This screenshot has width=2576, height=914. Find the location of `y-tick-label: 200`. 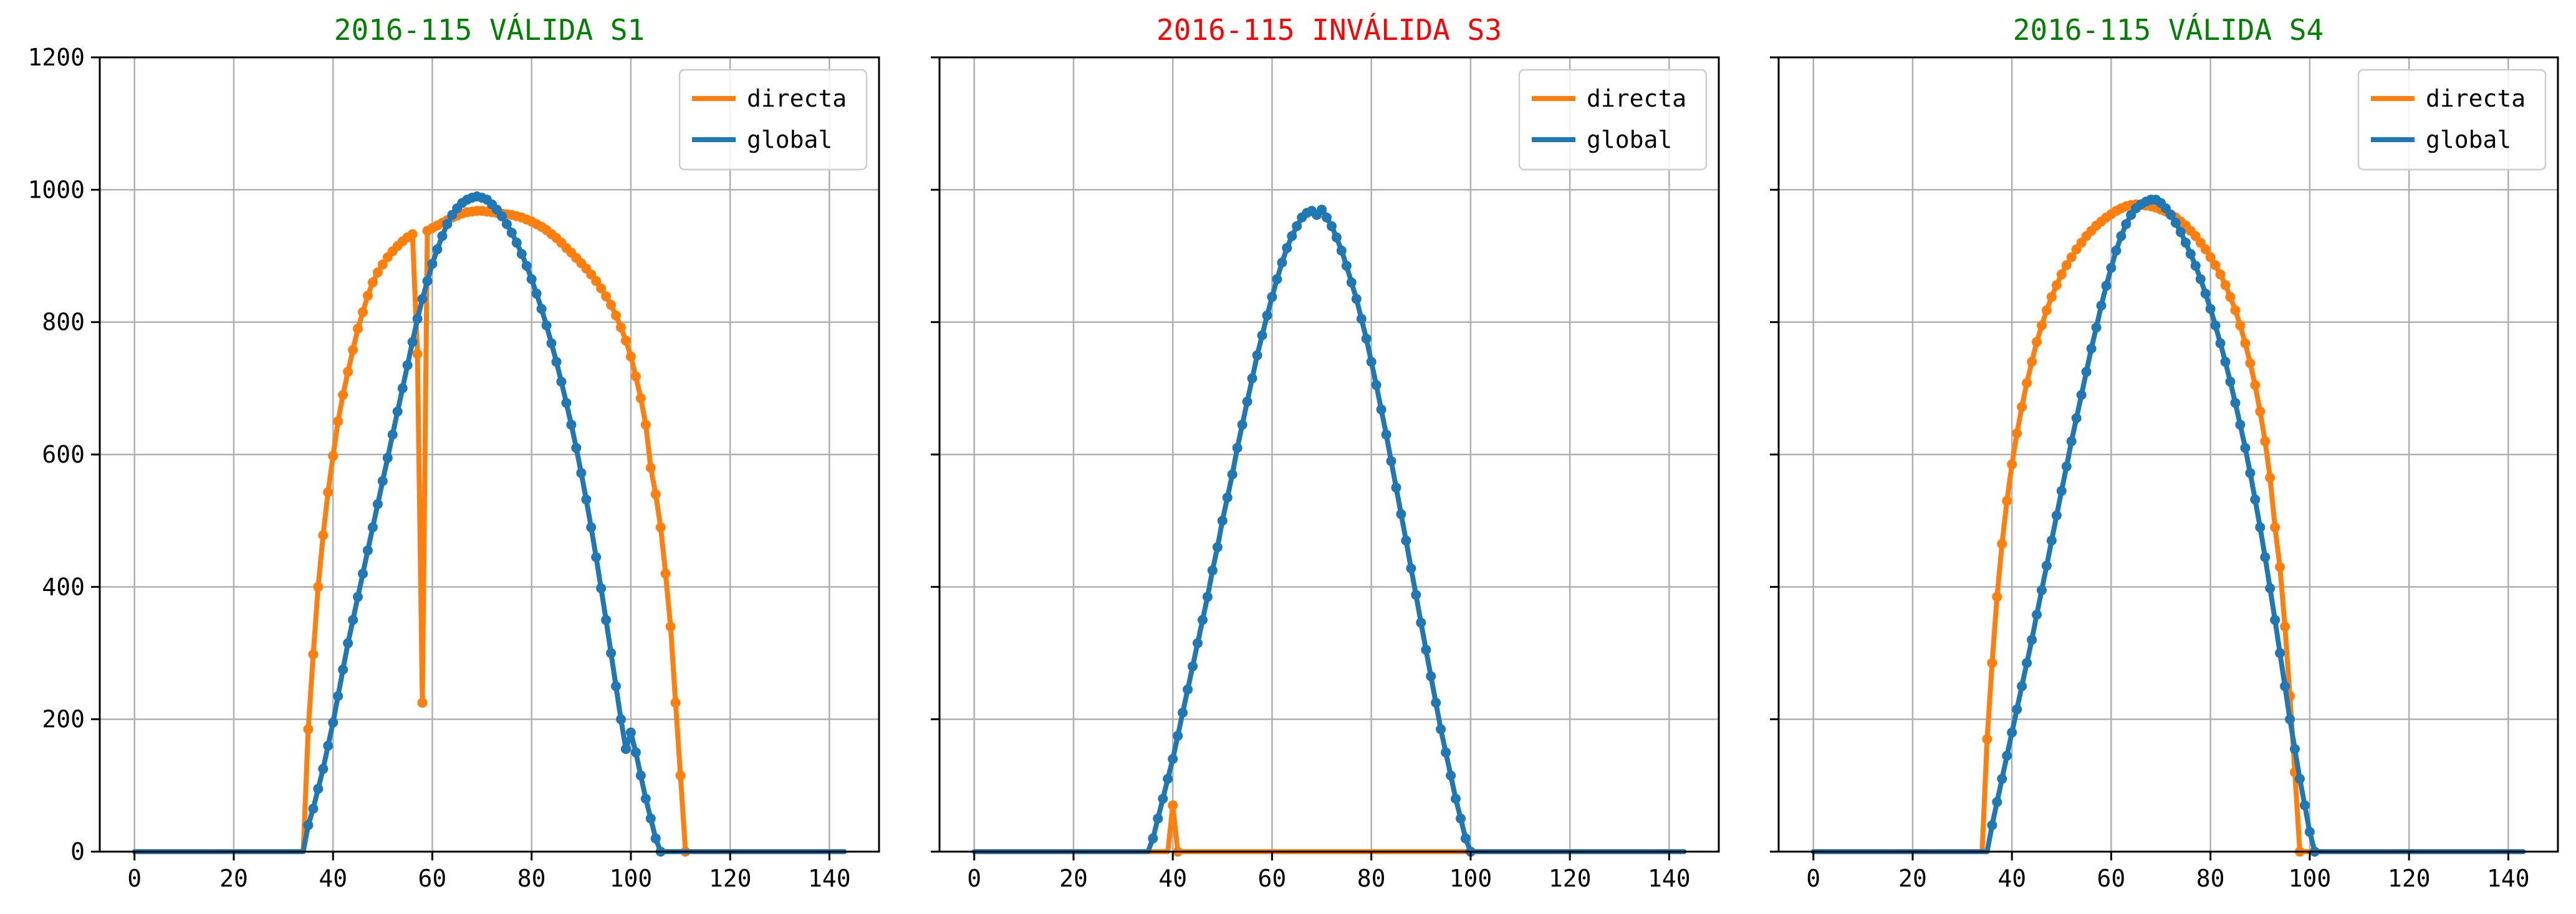

y-tick-label: 200 is located at coordinates (63, 719).